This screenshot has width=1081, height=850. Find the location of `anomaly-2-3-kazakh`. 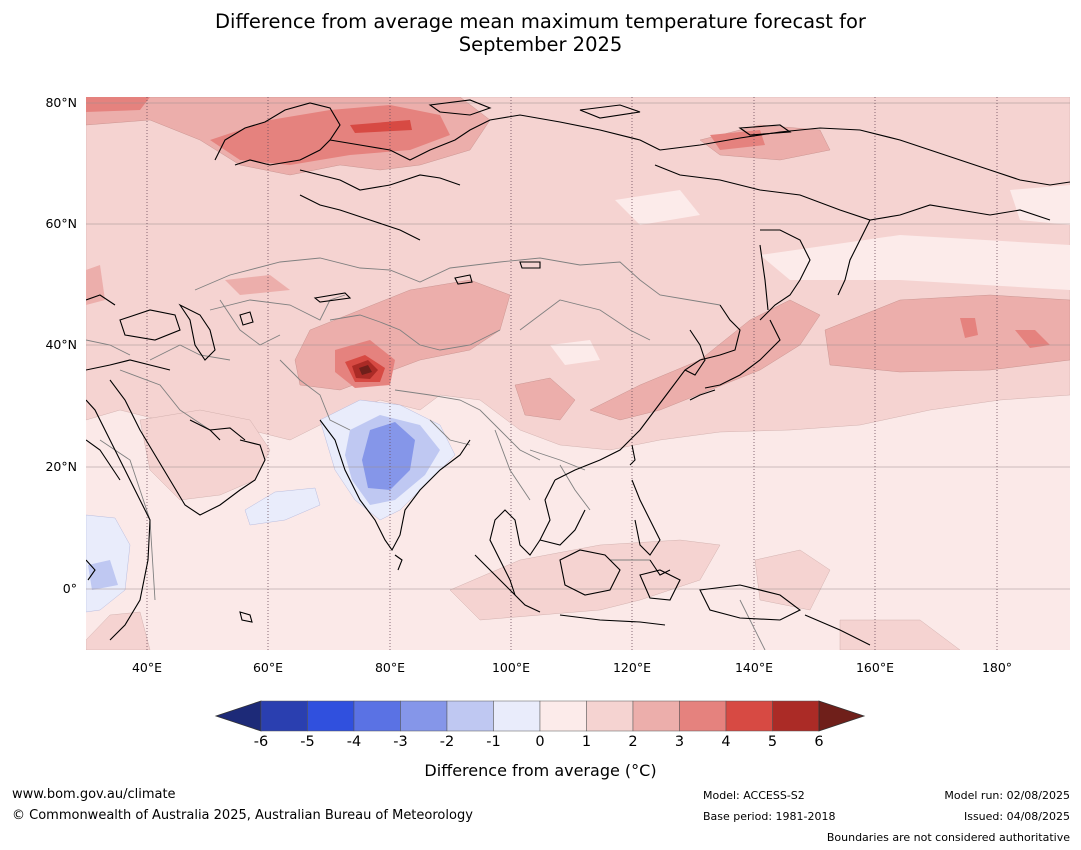

anomaly-2-3-kazakh is located at coordinates (257, 285).